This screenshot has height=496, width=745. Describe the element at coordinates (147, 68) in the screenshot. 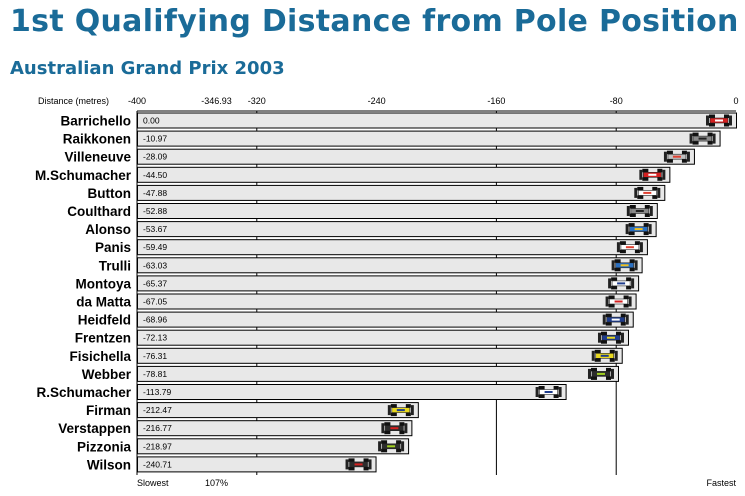

I see `chart-subtitle: Australian Grand Prix 2003` at that location.